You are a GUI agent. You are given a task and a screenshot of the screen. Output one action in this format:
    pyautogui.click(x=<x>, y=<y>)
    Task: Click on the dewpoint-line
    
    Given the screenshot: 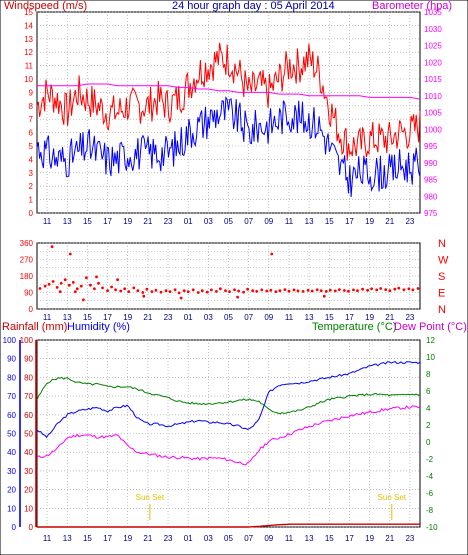 What is the action you would take?
    pyautogui.click(x=228, y=435)
    